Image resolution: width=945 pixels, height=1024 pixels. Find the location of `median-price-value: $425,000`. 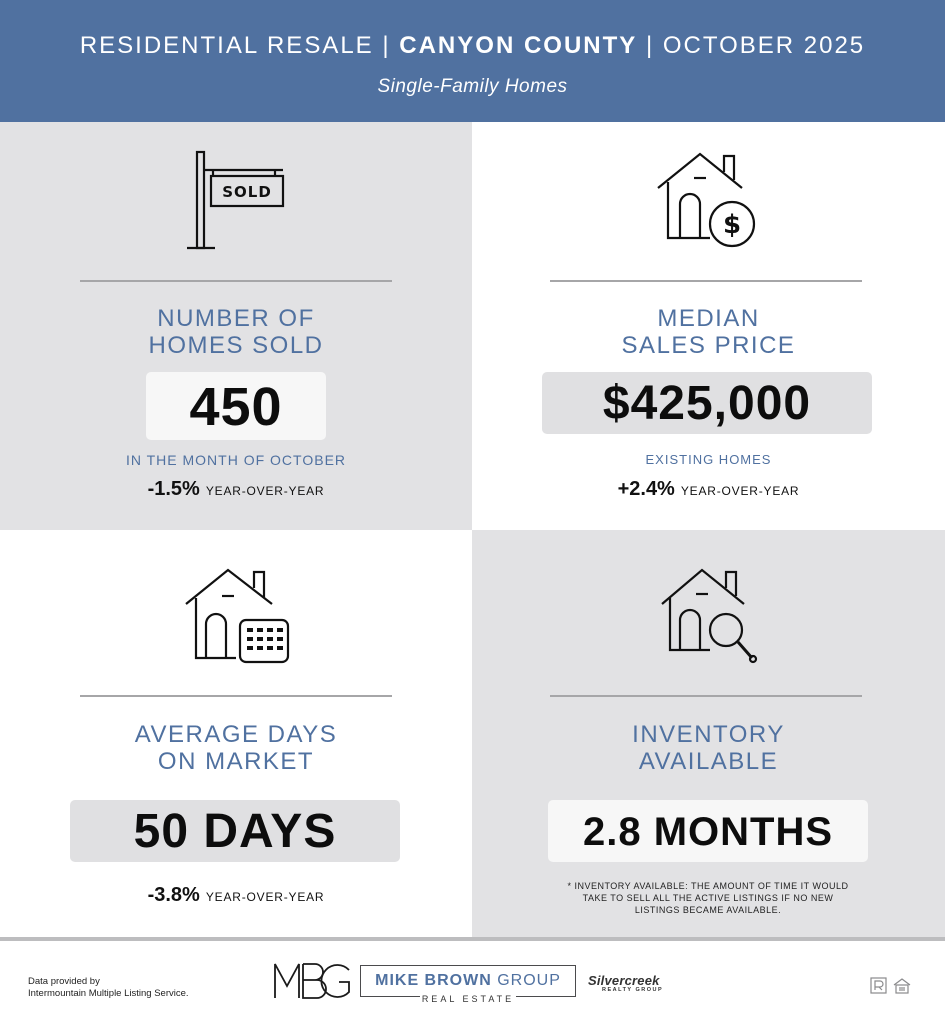

median-price-value: $425,000 is located at coordinates (707, 403).